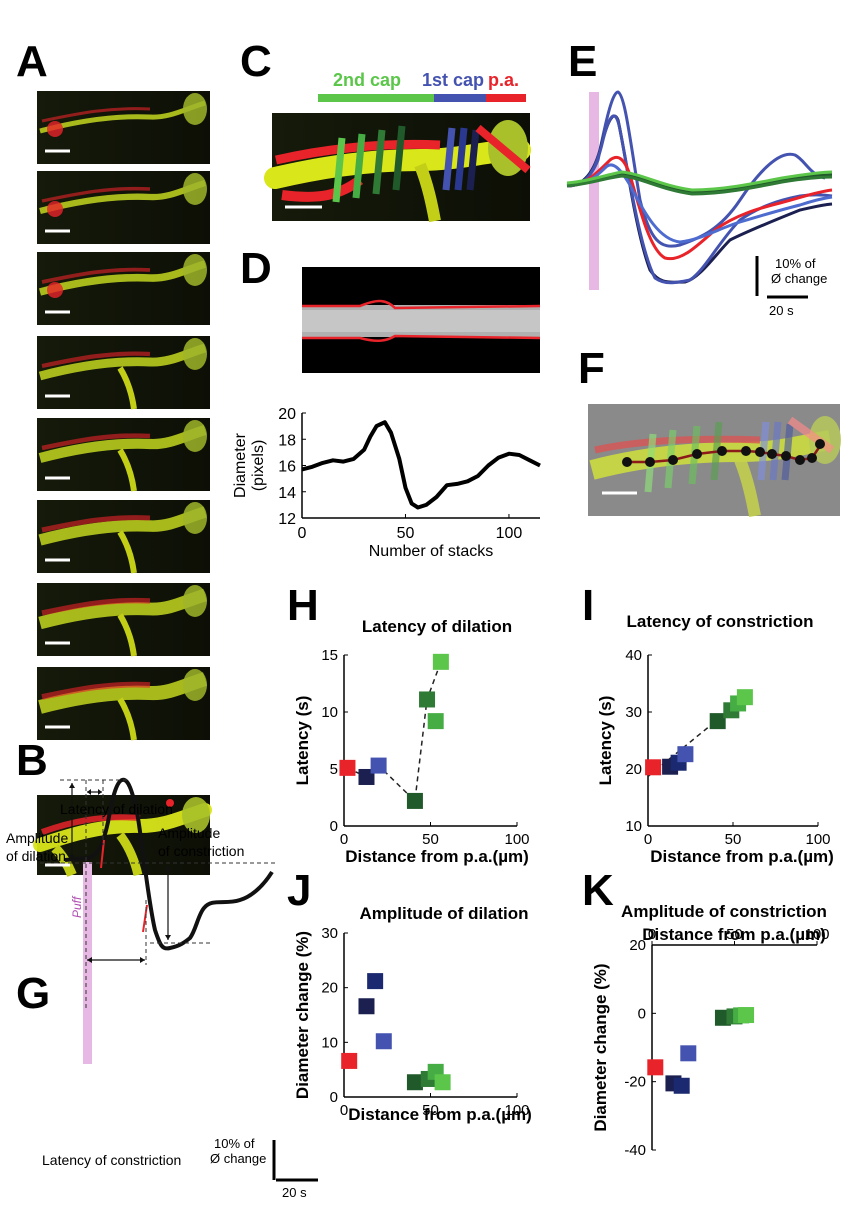 This screenshot has width=849, height=1205. I want to click on segment-bar-pa, so click(506, 98).